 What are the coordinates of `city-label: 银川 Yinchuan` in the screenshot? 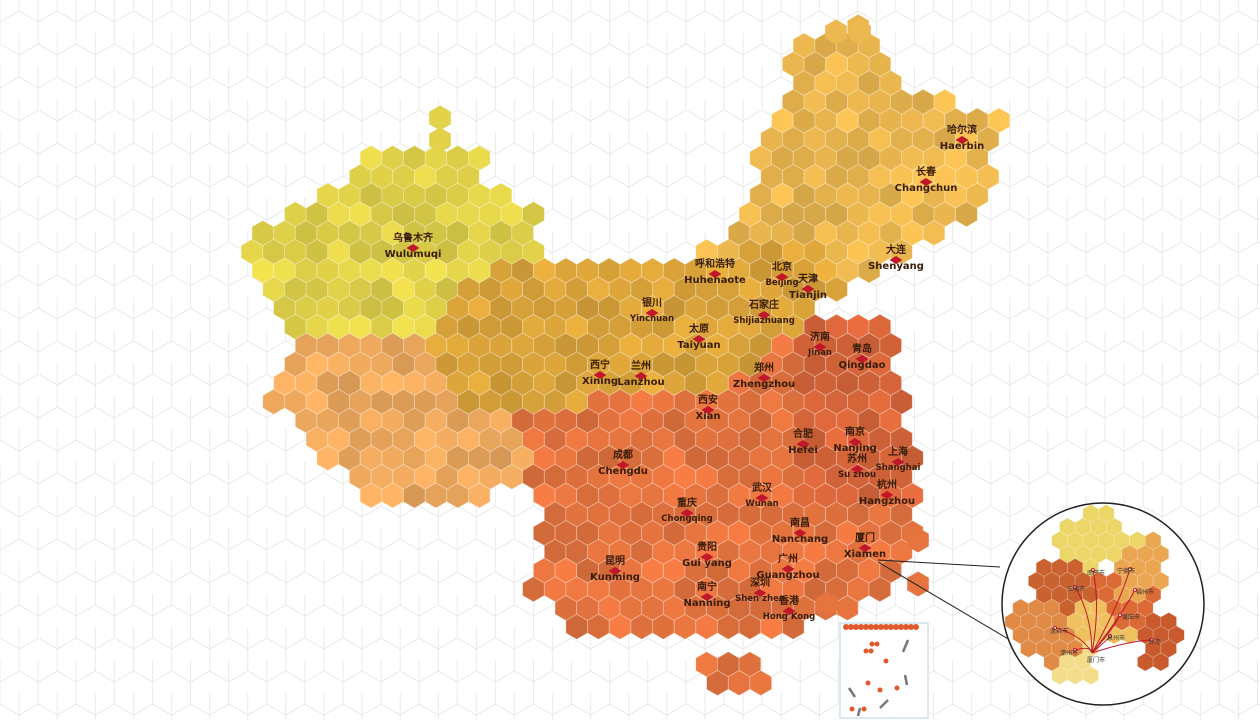 It's located at (652, 311).